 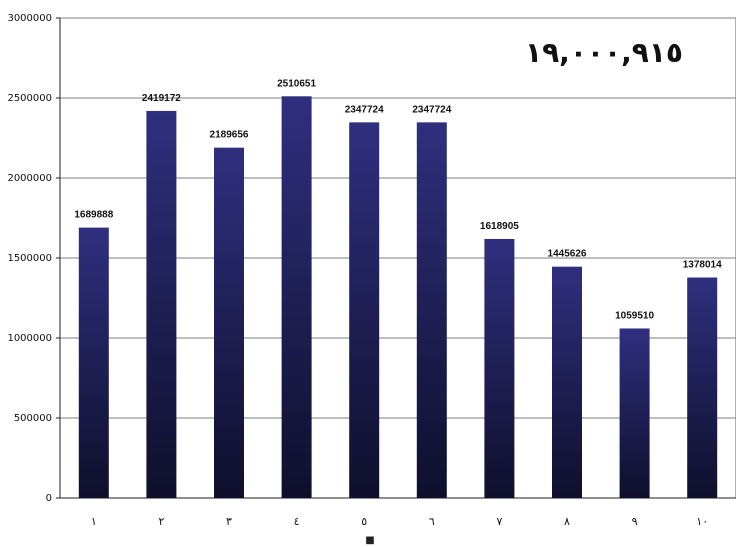 I want to click on y-tick-label: 3000000, so click(x=29, y=18).